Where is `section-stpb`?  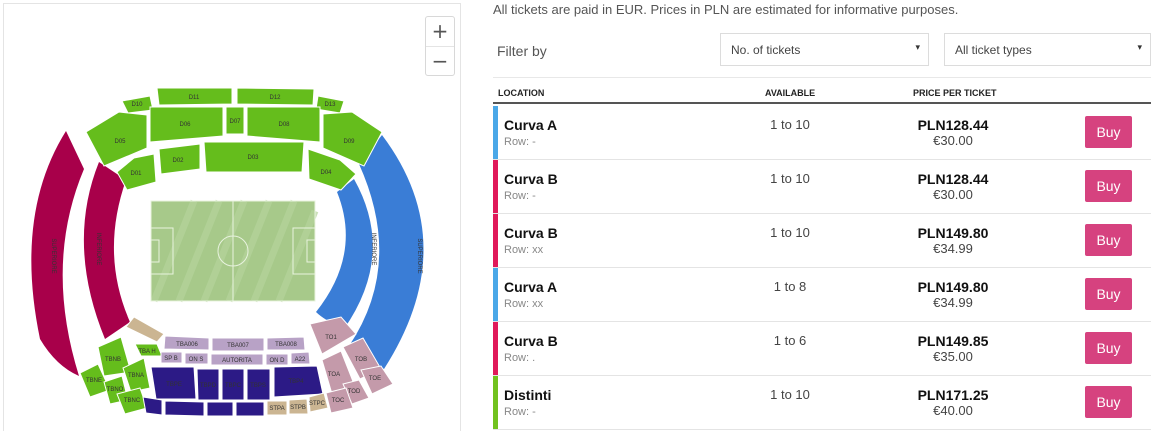 section-stpb is located at coordinates (298, 406).